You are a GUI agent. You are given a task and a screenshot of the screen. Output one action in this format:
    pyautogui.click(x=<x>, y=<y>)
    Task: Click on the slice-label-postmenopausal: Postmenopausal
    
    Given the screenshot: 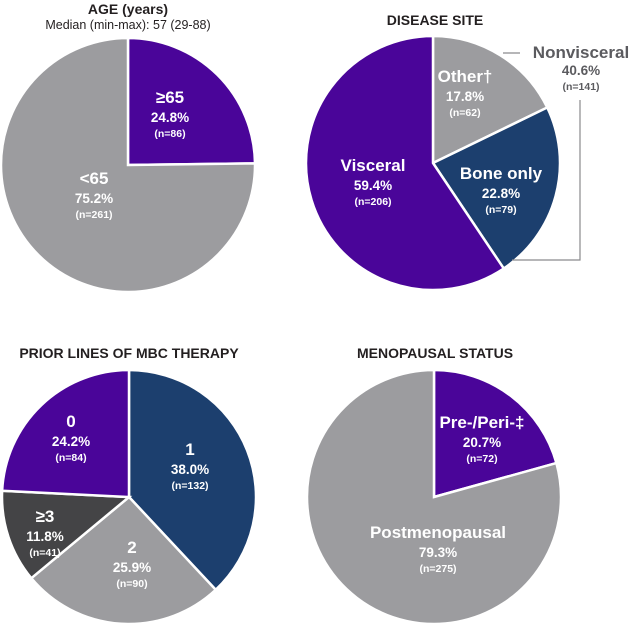 What is the action you would take?
    pyautogui.click(x=438, y=532)
    